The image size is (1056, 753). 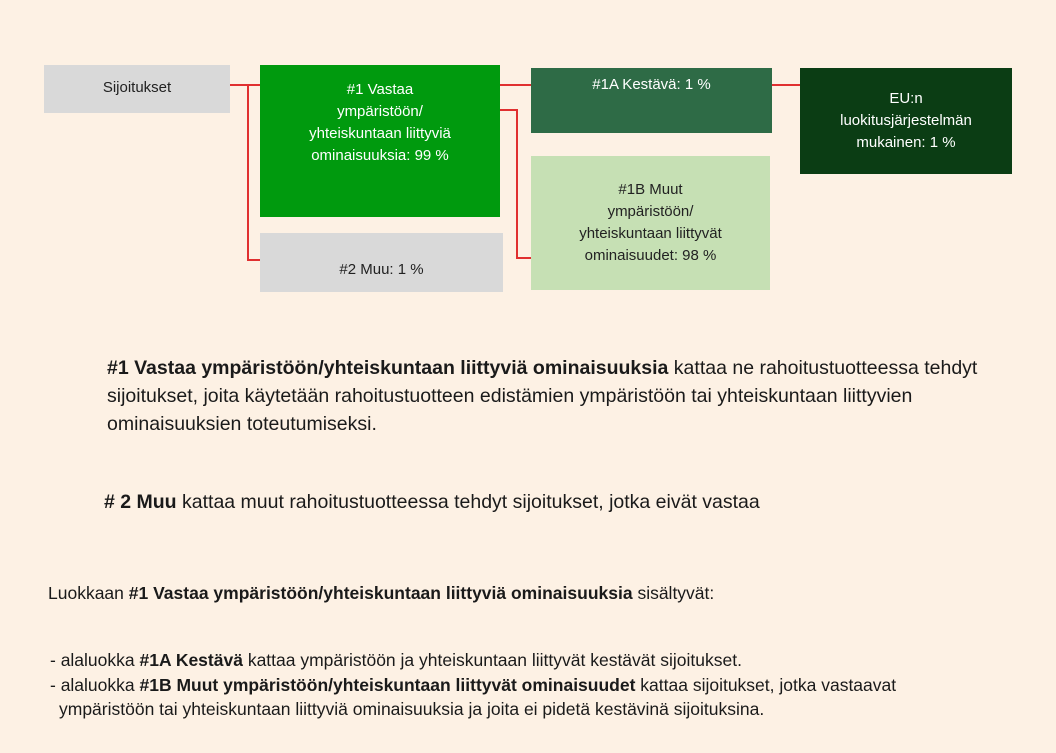 I want to click on box-2: #2 Muu: 1 %, so click(x=381, y=262).